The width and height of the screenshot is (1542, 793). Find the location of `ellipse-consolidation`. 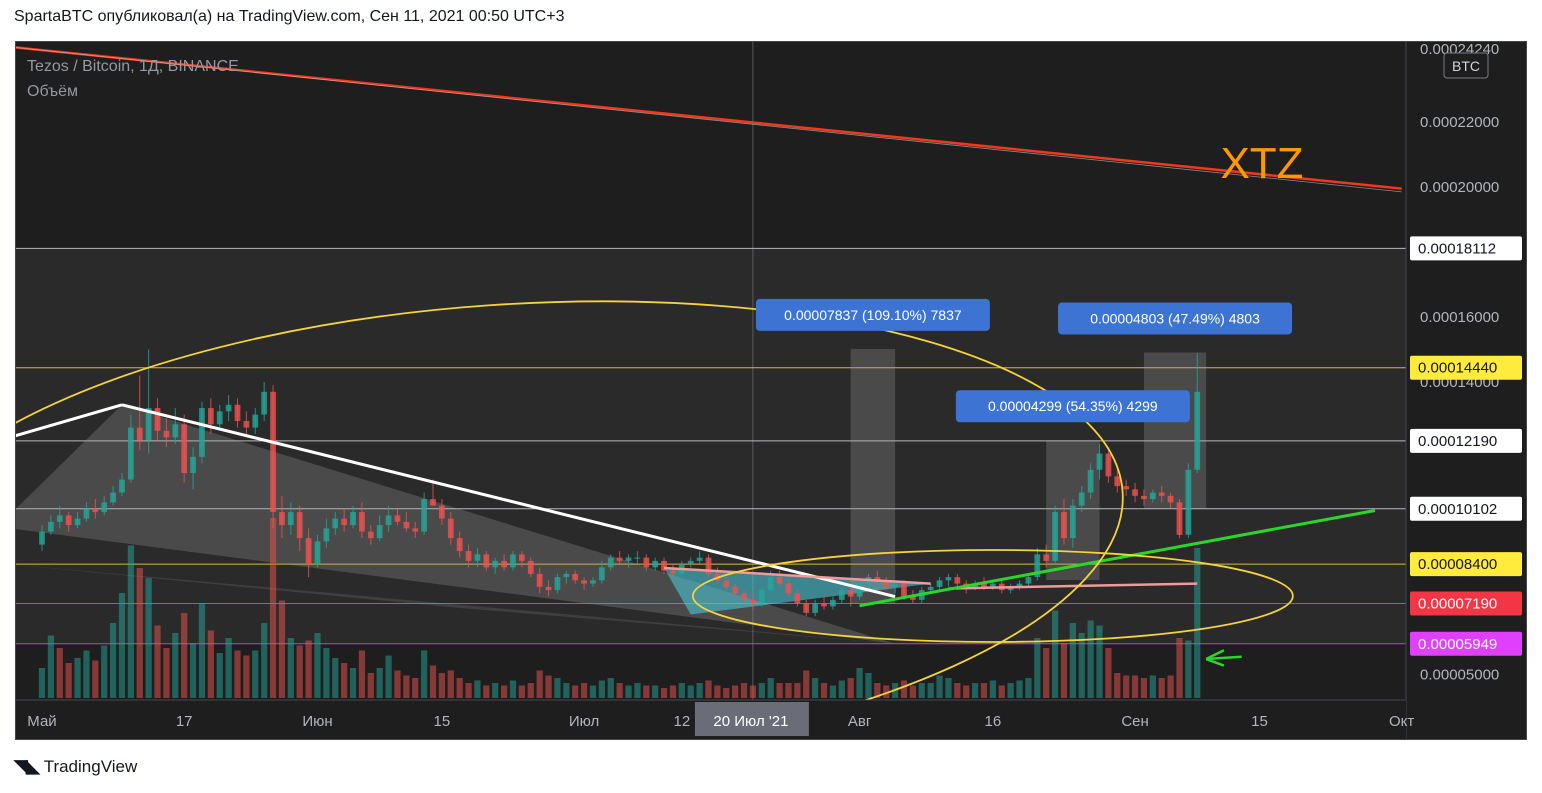

ellipse-consolidation is located at coordinates (992, 596).